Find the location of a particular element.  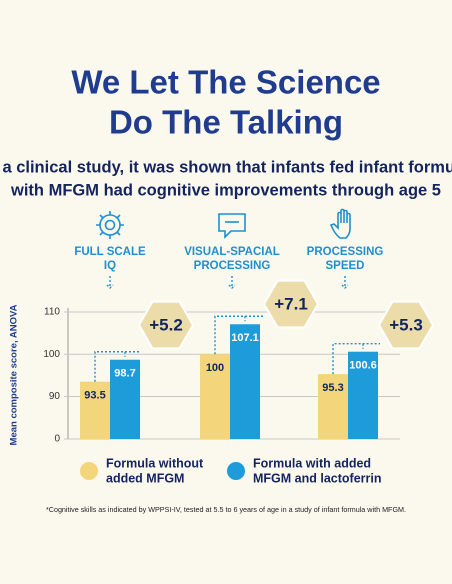

legend-label: MFGM and lactoferrin is located at coordinates (317, 478).